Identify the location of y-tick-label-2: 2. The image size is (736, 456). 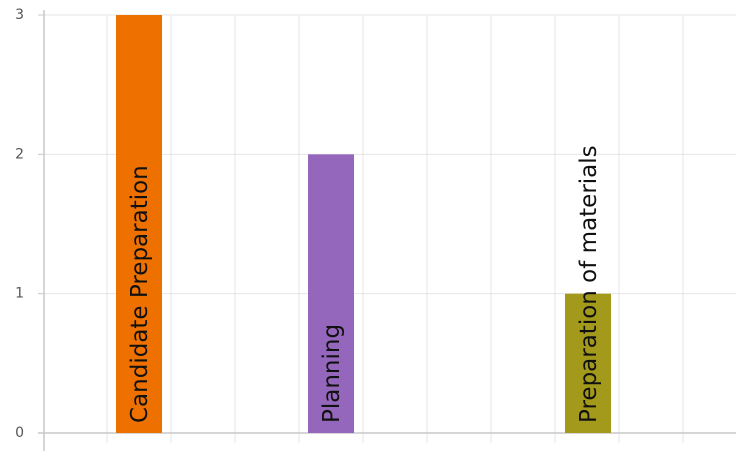
(19, 154).